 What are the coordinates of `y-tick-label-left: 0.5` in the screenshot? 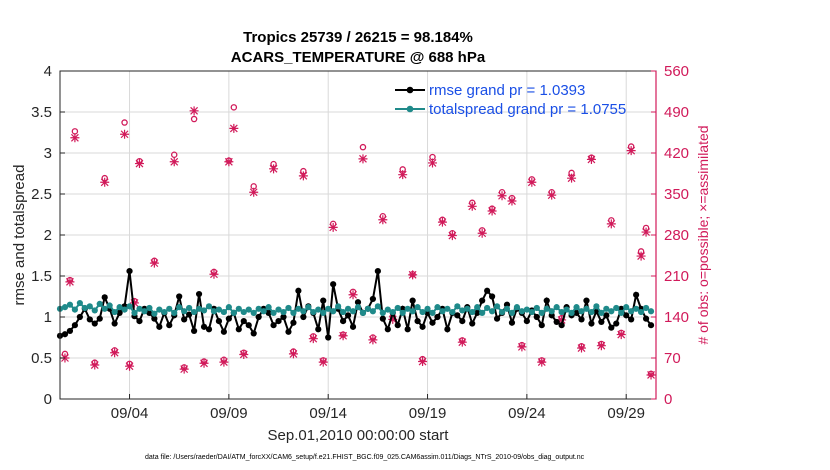 It's located at (41, 358).